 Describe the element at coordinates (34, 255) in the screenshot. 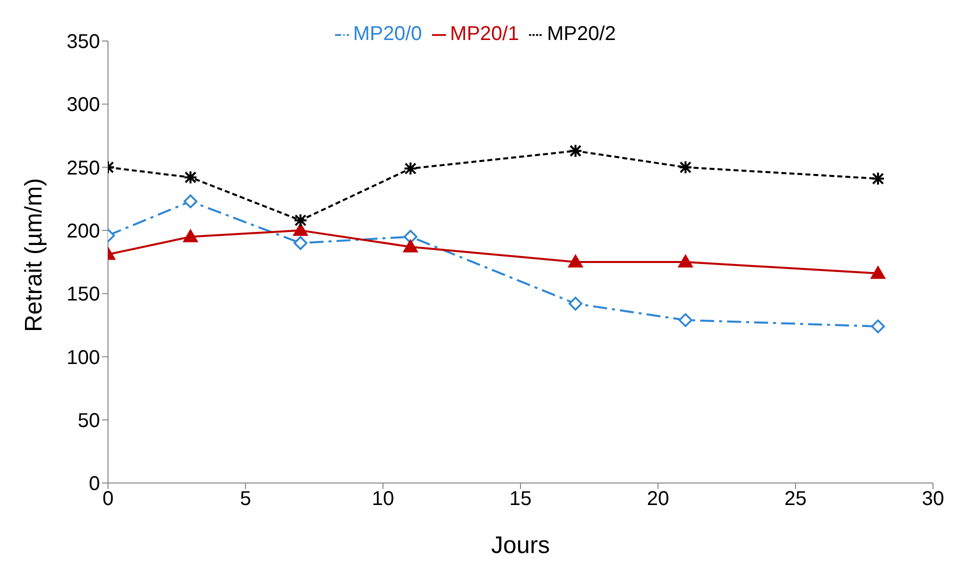

I see `y-axis-title: Retrait (µm/m)` at that location.